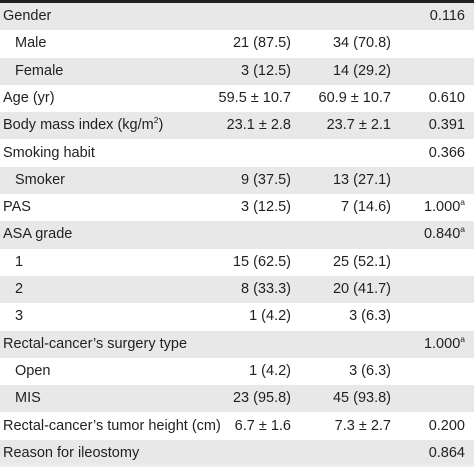  What do you see at coordinates (237, 316) in the screenshot?
I see `table-row-asa-3: 3 1 (4.2) 3 (6.3)` at bounding box center [237, 316].